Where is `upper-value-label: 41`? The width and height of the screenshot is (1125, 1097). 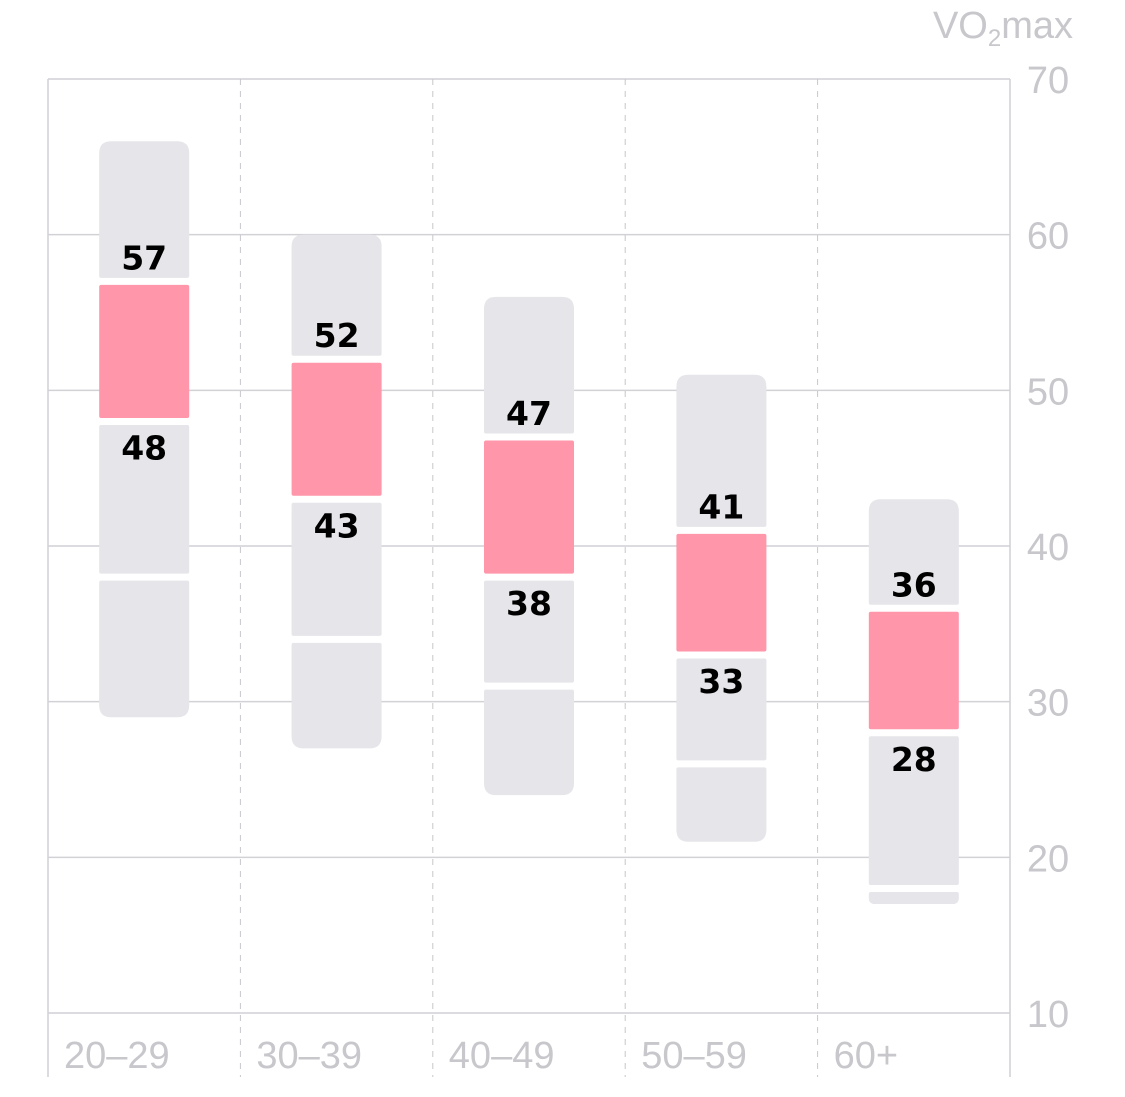 upper-value-label: 41 is located at coordinates (721, 506).